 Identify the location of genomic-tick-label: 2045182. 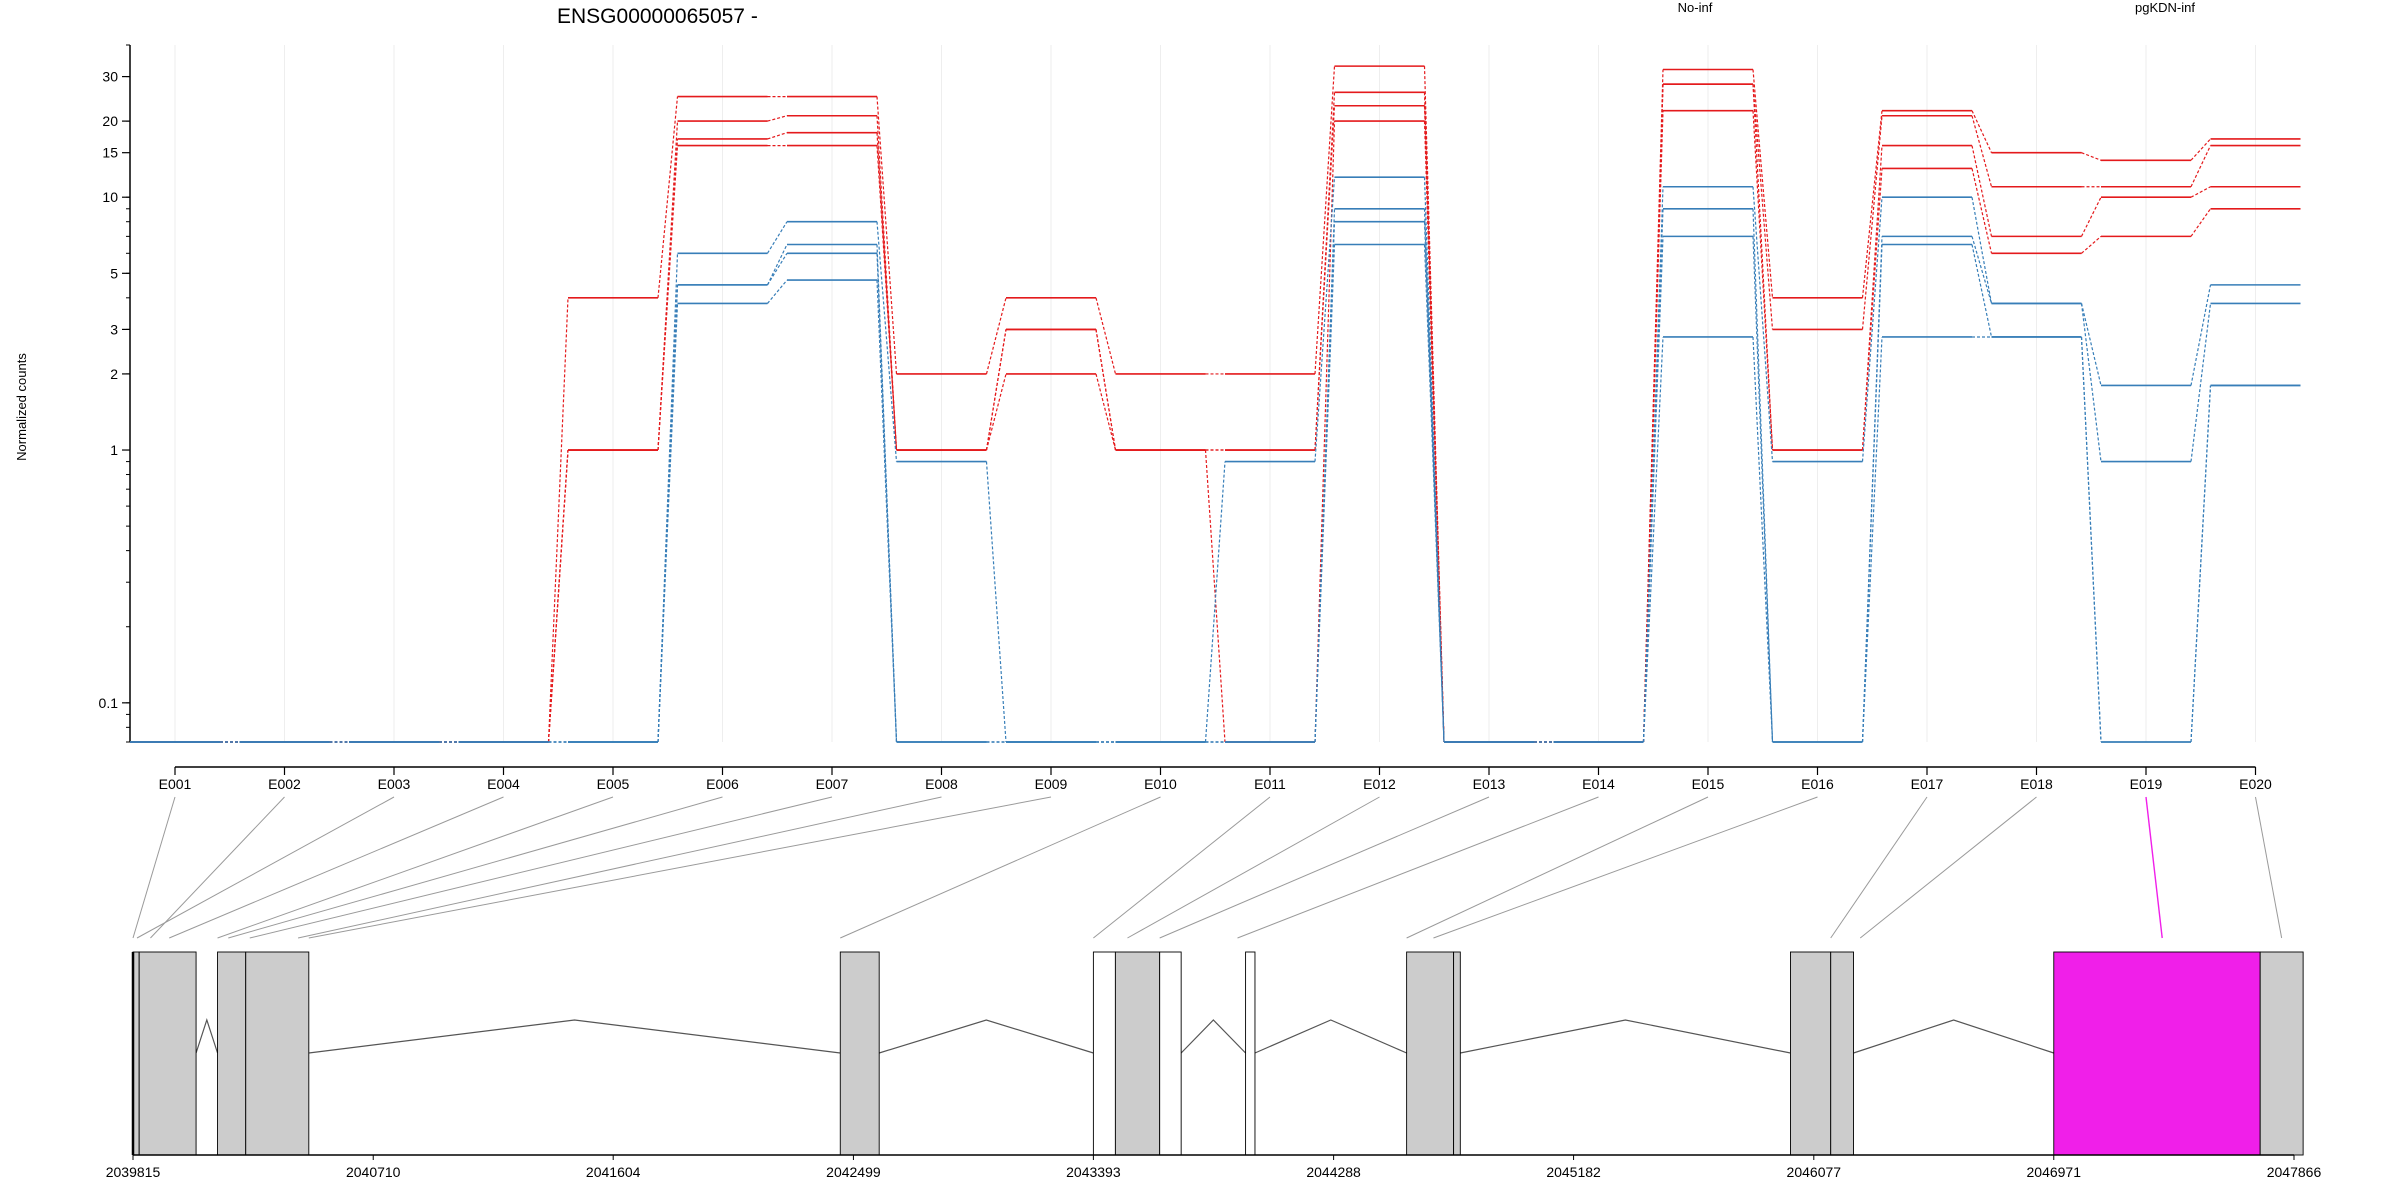
(1573, 1172).